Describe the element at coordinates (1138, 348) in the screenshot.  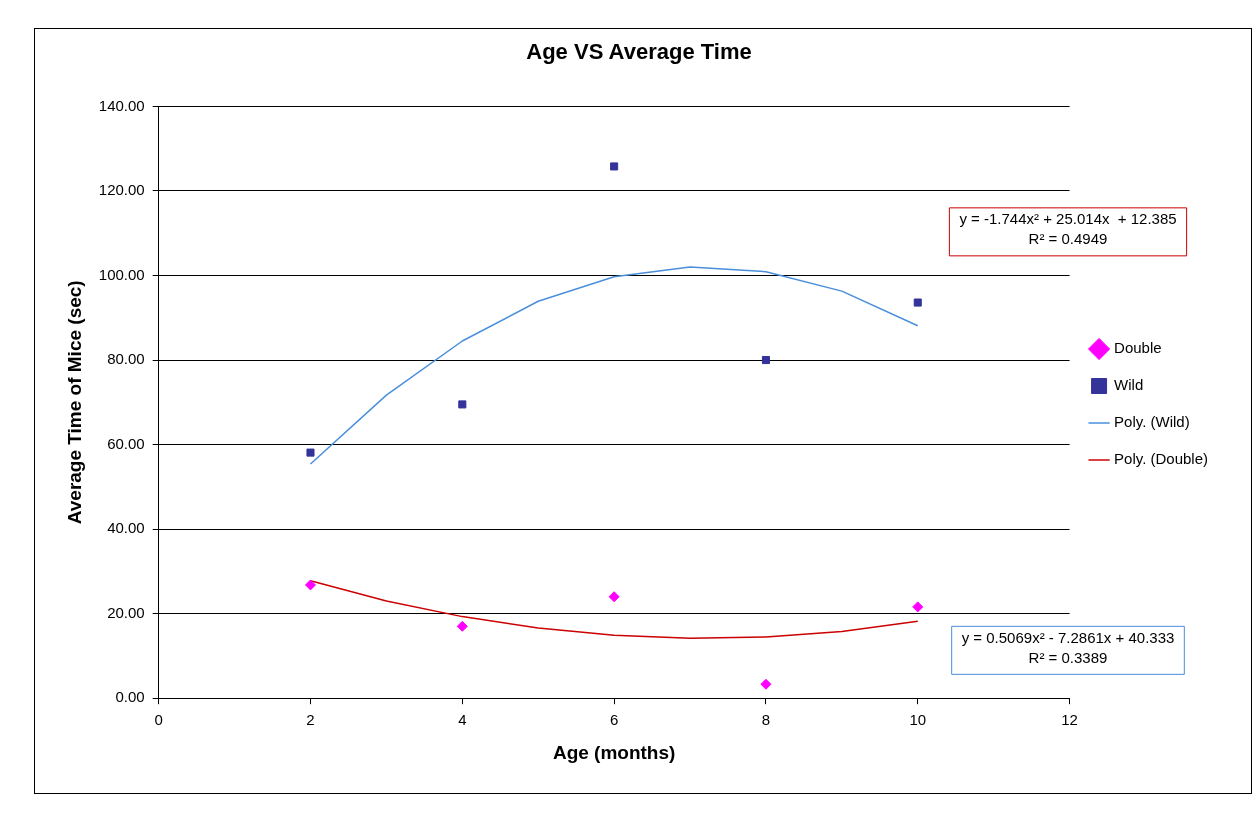
I see `legend-label: Double` at that location.